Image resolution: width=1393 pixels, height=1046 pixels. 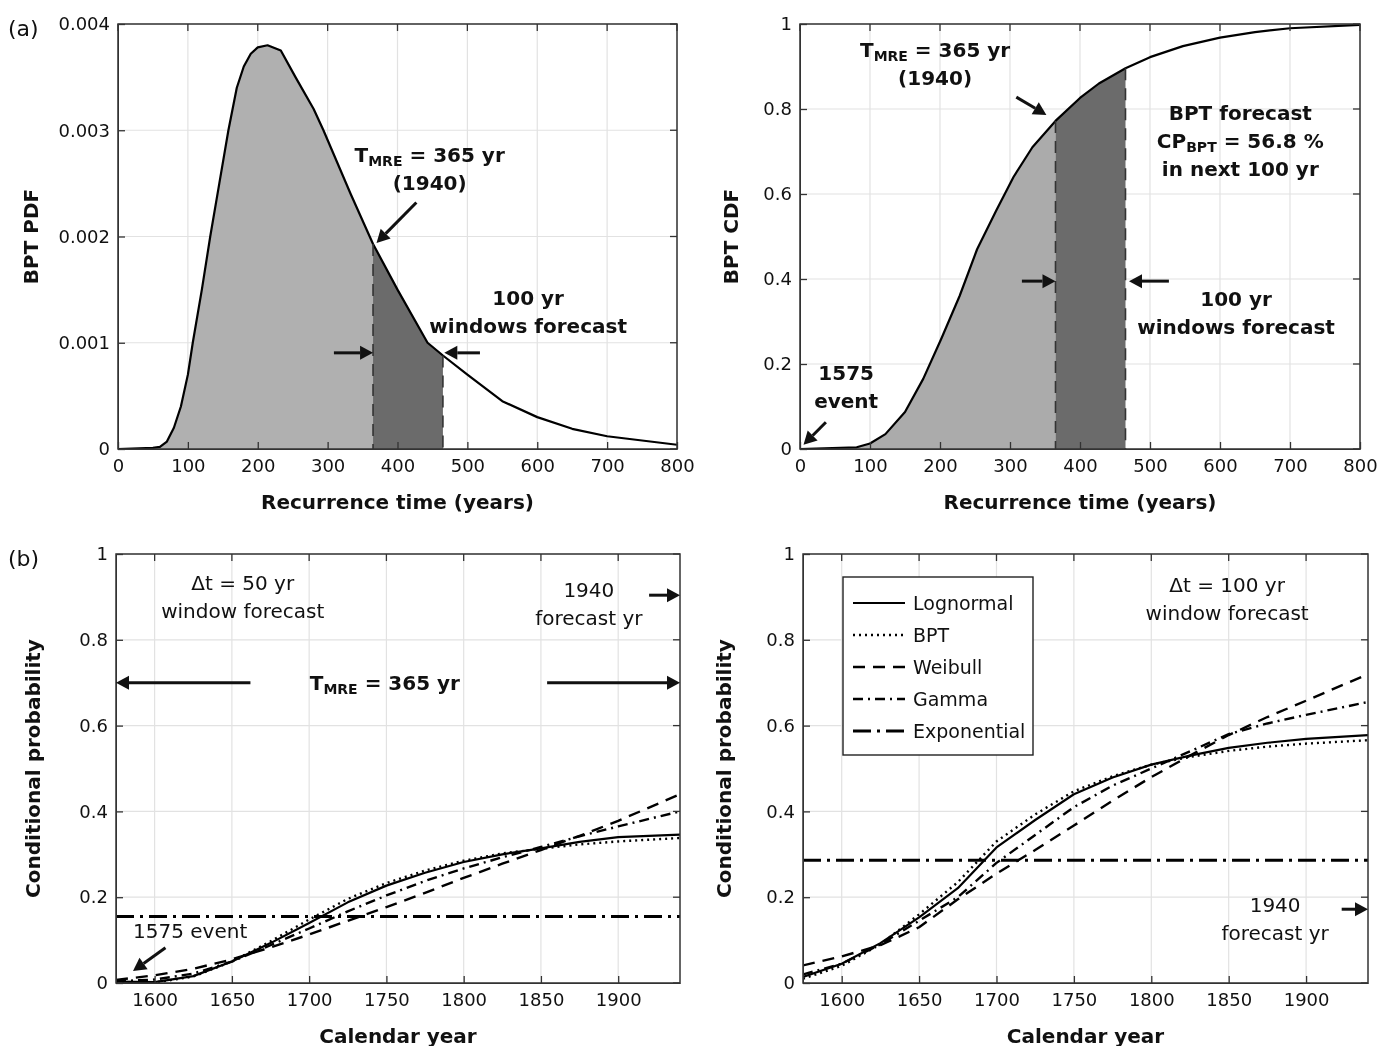 I want to click on chart-title: (b), so click(x=24, y=558).